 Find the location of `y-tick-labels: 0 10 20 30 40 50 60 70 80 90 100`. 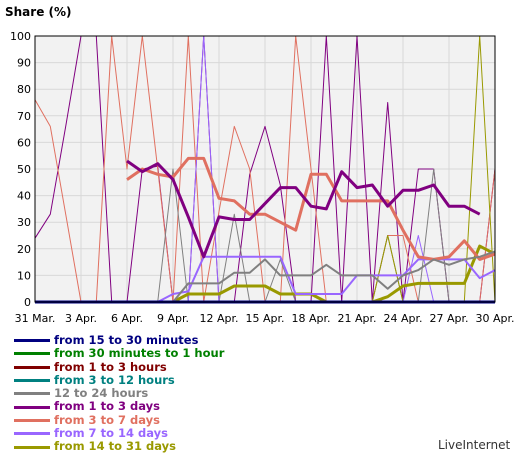

y-tick-labels: 0 10 20 30 40 50 60 70 80 90 100 is located at coordinates (20, 169).